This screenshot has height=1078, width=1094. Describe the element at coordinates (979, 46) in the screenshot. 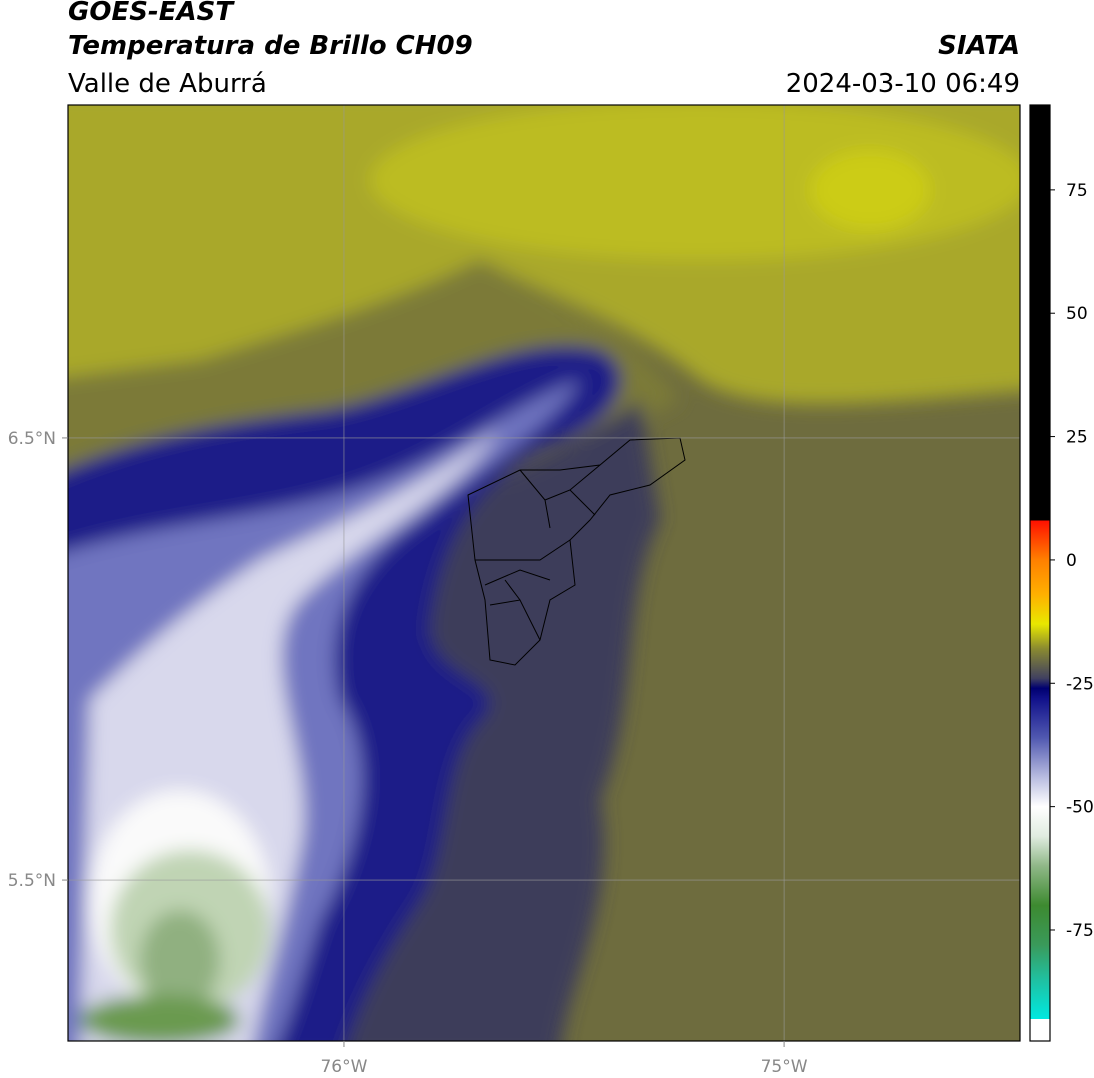

I see `source: SIATA` at that location.